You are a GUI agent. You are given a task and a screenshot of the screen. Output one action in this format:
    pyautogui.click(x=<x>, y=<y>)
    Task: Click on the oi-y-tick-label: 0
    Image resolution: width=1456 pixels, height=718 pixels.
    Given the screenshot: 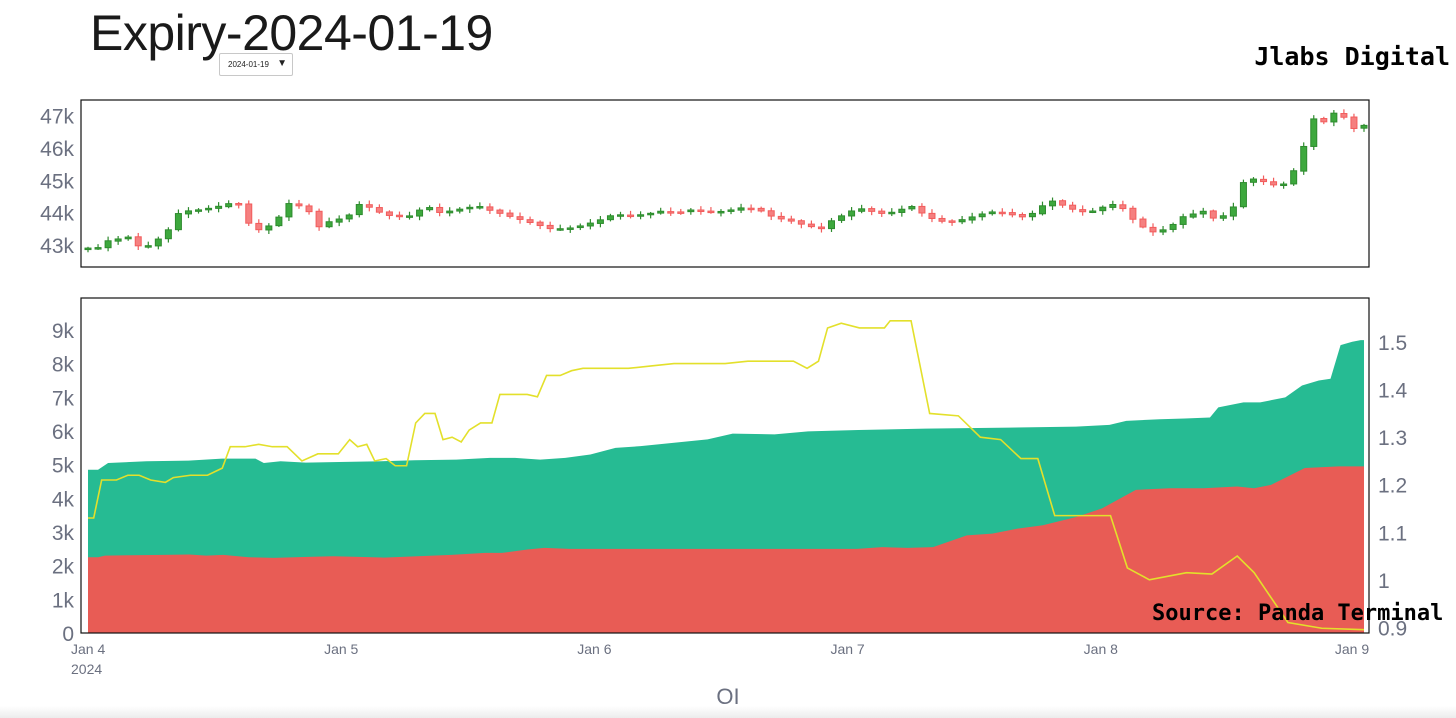 What is the action you would take?
    pyautogui.click(x=68, y=634)
    